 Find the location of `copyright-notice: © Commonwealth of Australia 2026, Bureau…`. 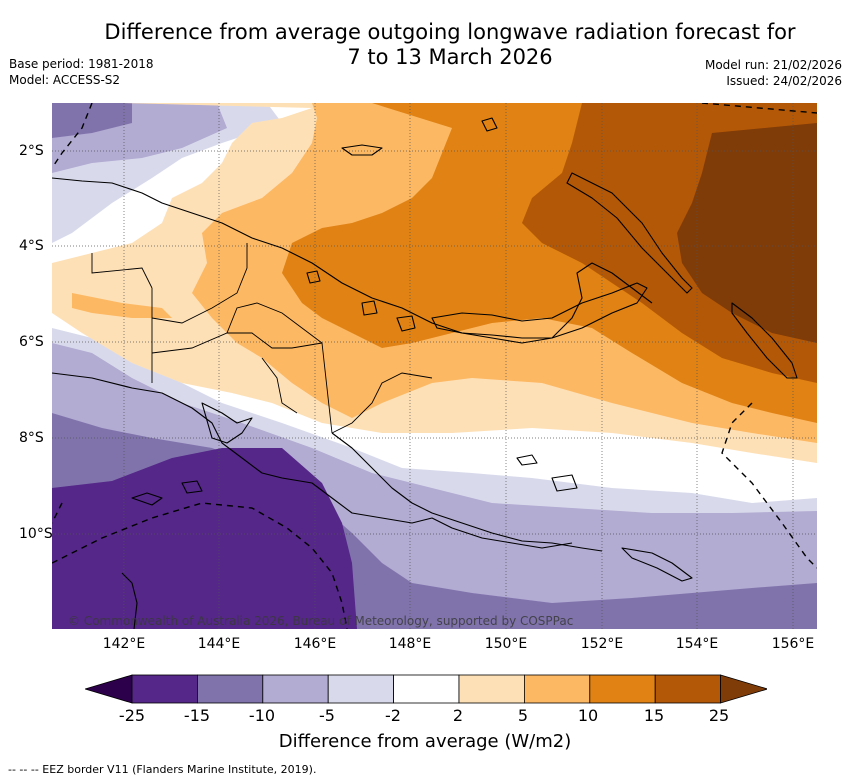

copyright-notice: © Commonwealth of Australia 2026, Bureau… is located at coordinates (321, 621).